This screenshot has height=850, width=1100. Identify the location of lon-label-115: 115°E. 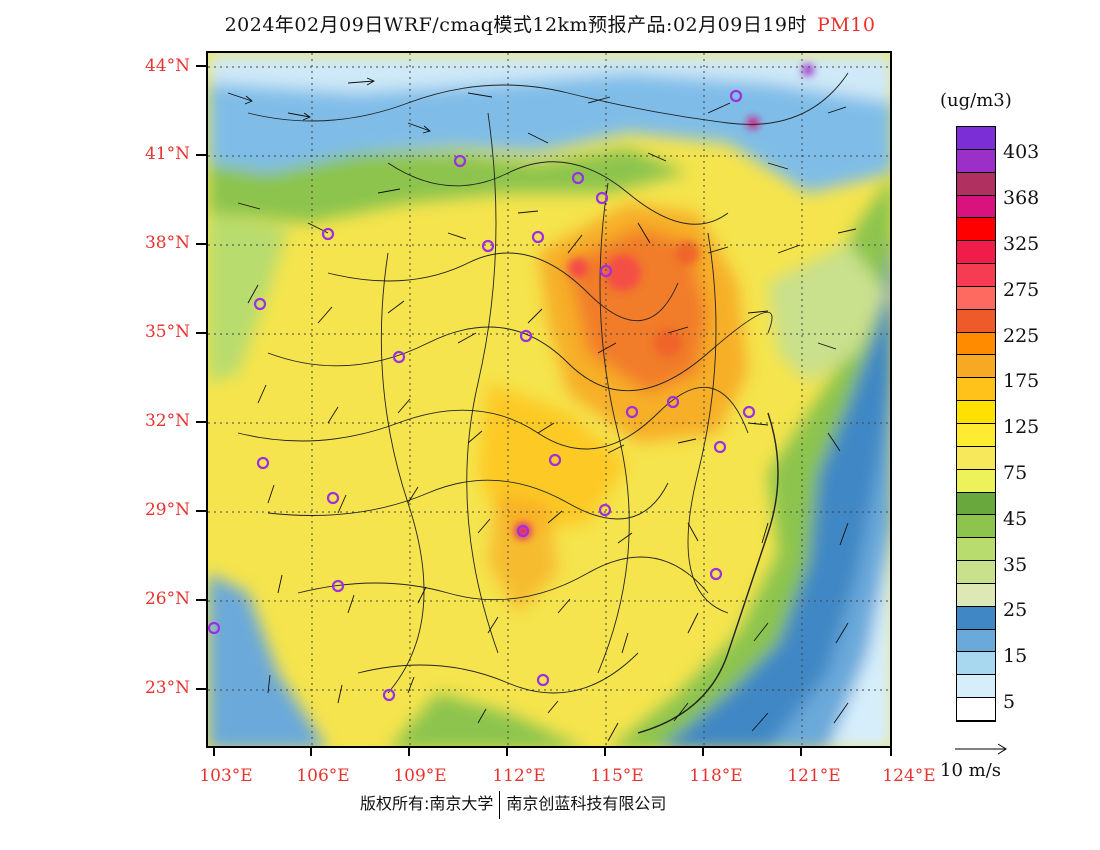
(617, 776).